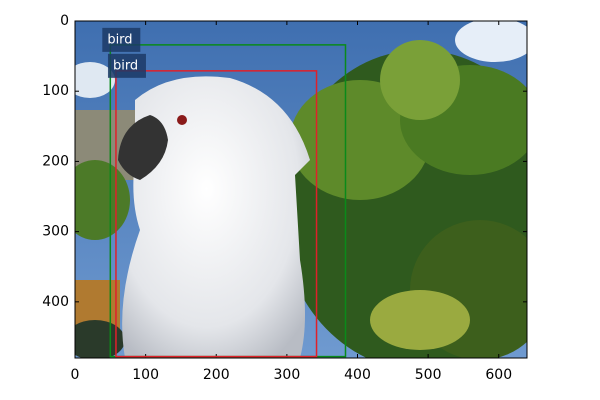  What do you see at coordinates (287, 375) in the screenshot?
I see `x-tick-label: 300` at bounding box center [287, 375].